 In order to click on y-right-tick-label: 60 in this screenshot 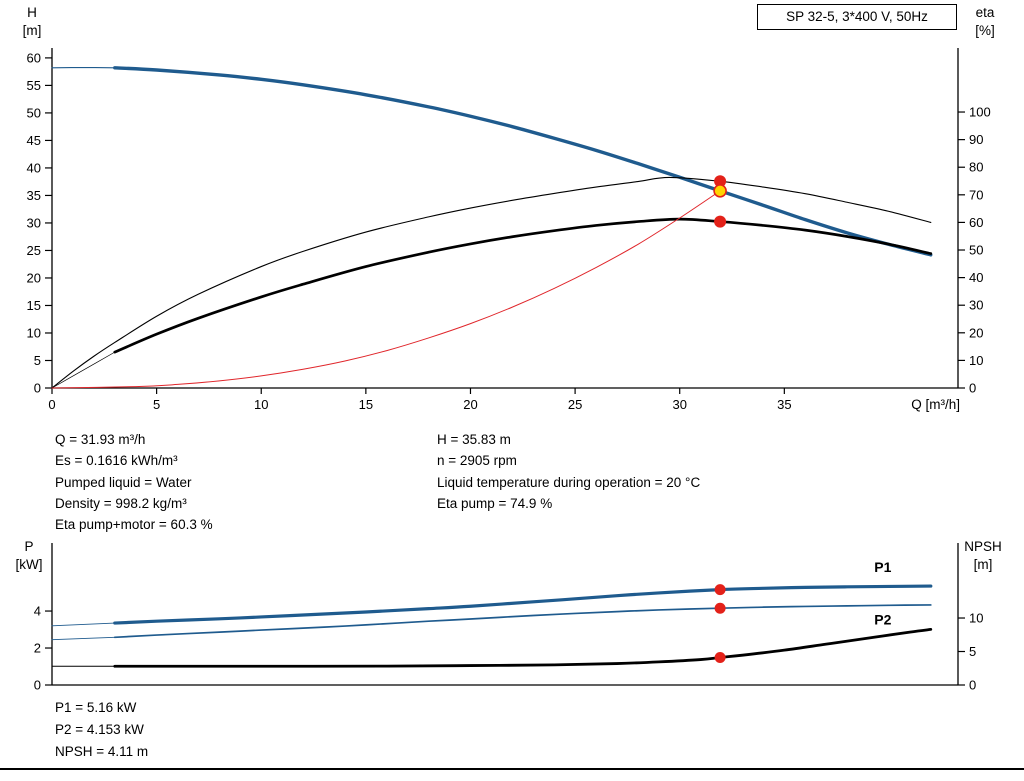, I will do `click(976, 222)`.